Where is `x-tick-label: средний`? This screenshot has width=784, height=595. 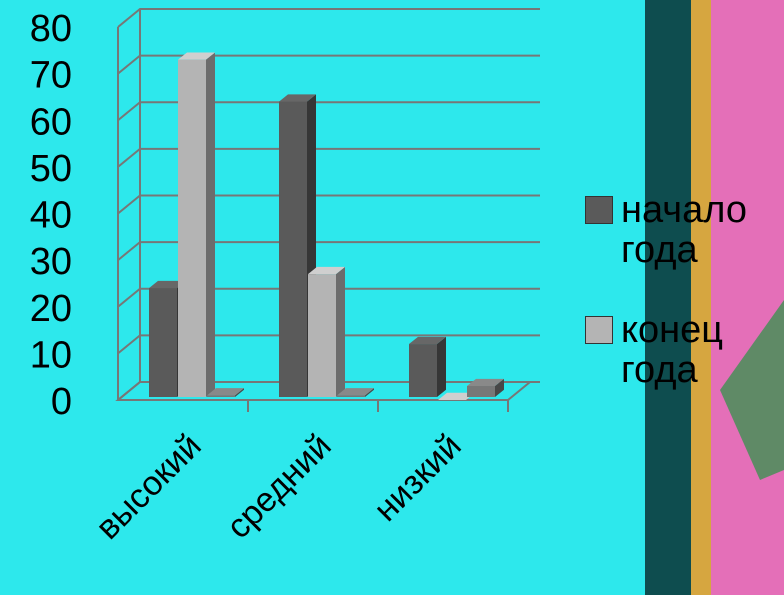 x-tick-label: средний is located at coordinates (278, 486).